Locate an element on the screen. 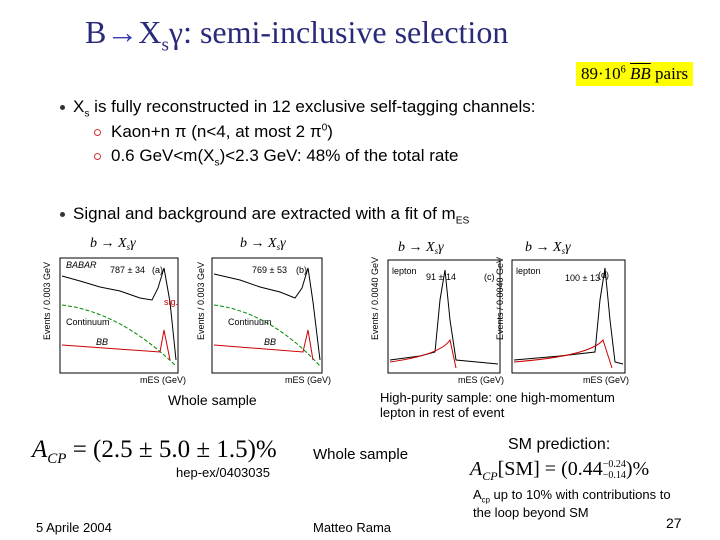 The image size is (720, 540). t: γ: semi-inclusive selection is located at coordinates (338, 32).